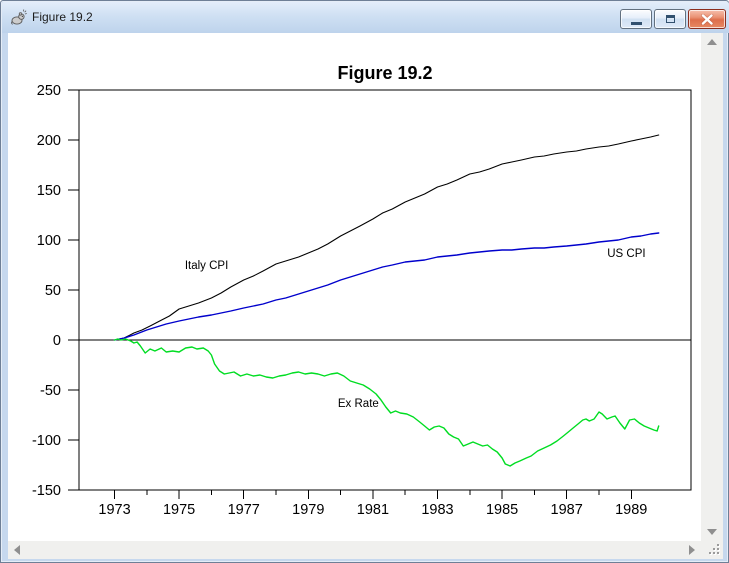 The width and height of the screenshot is (729, 563). I want to click on resize-grip-icon, so click(714, 549).